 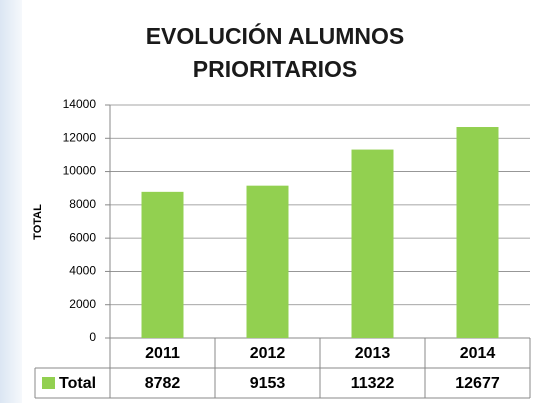 What do you see at coordinates (48, 383) in the screenshot?
I see `legend-swatch` at bounding box center [48, 383].